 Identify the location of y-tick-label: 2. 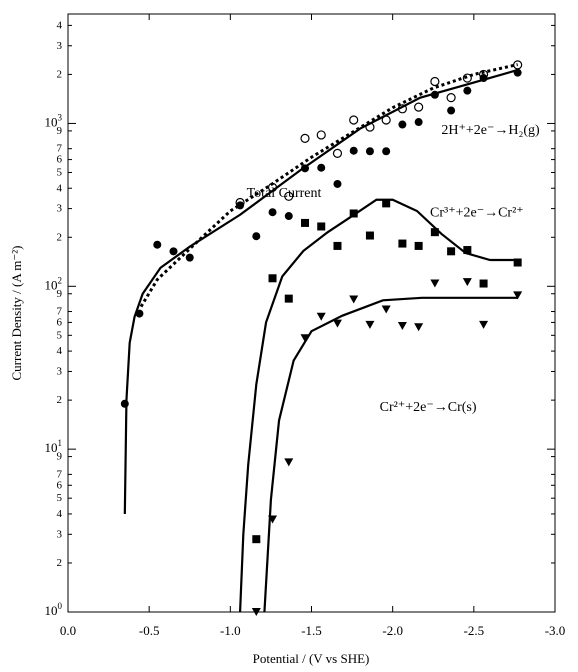
(60, 400).